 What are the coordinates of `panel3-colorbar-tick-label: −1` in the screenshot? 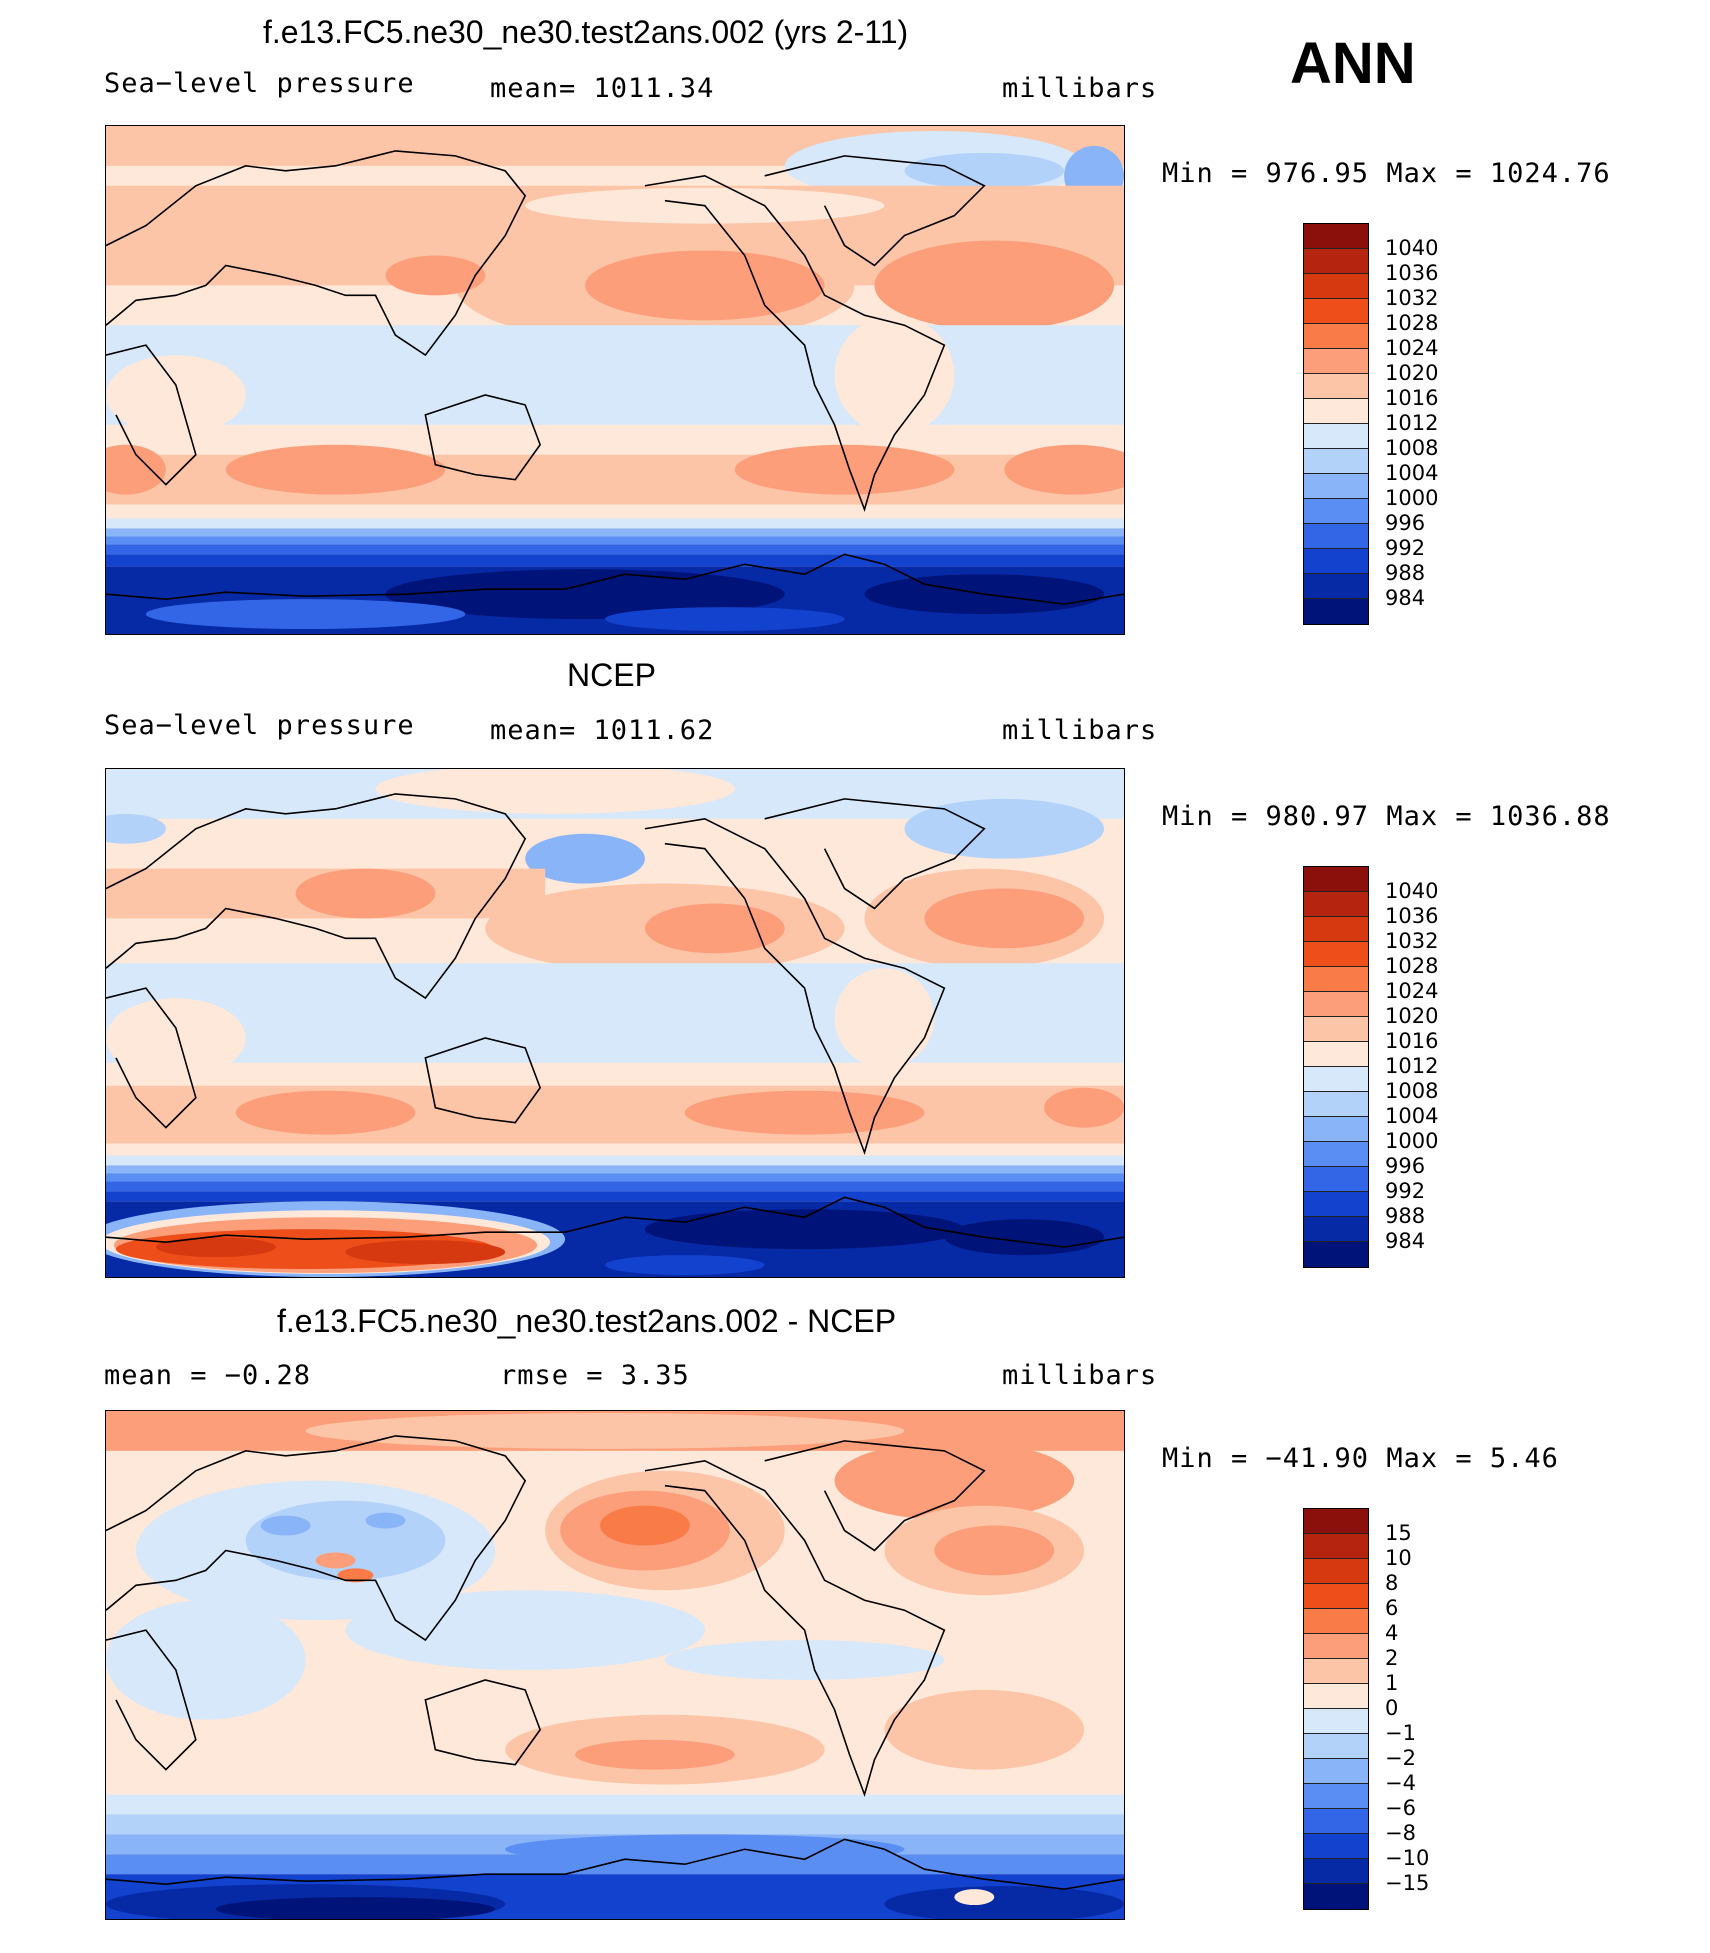 It's located at (1400, 1733).